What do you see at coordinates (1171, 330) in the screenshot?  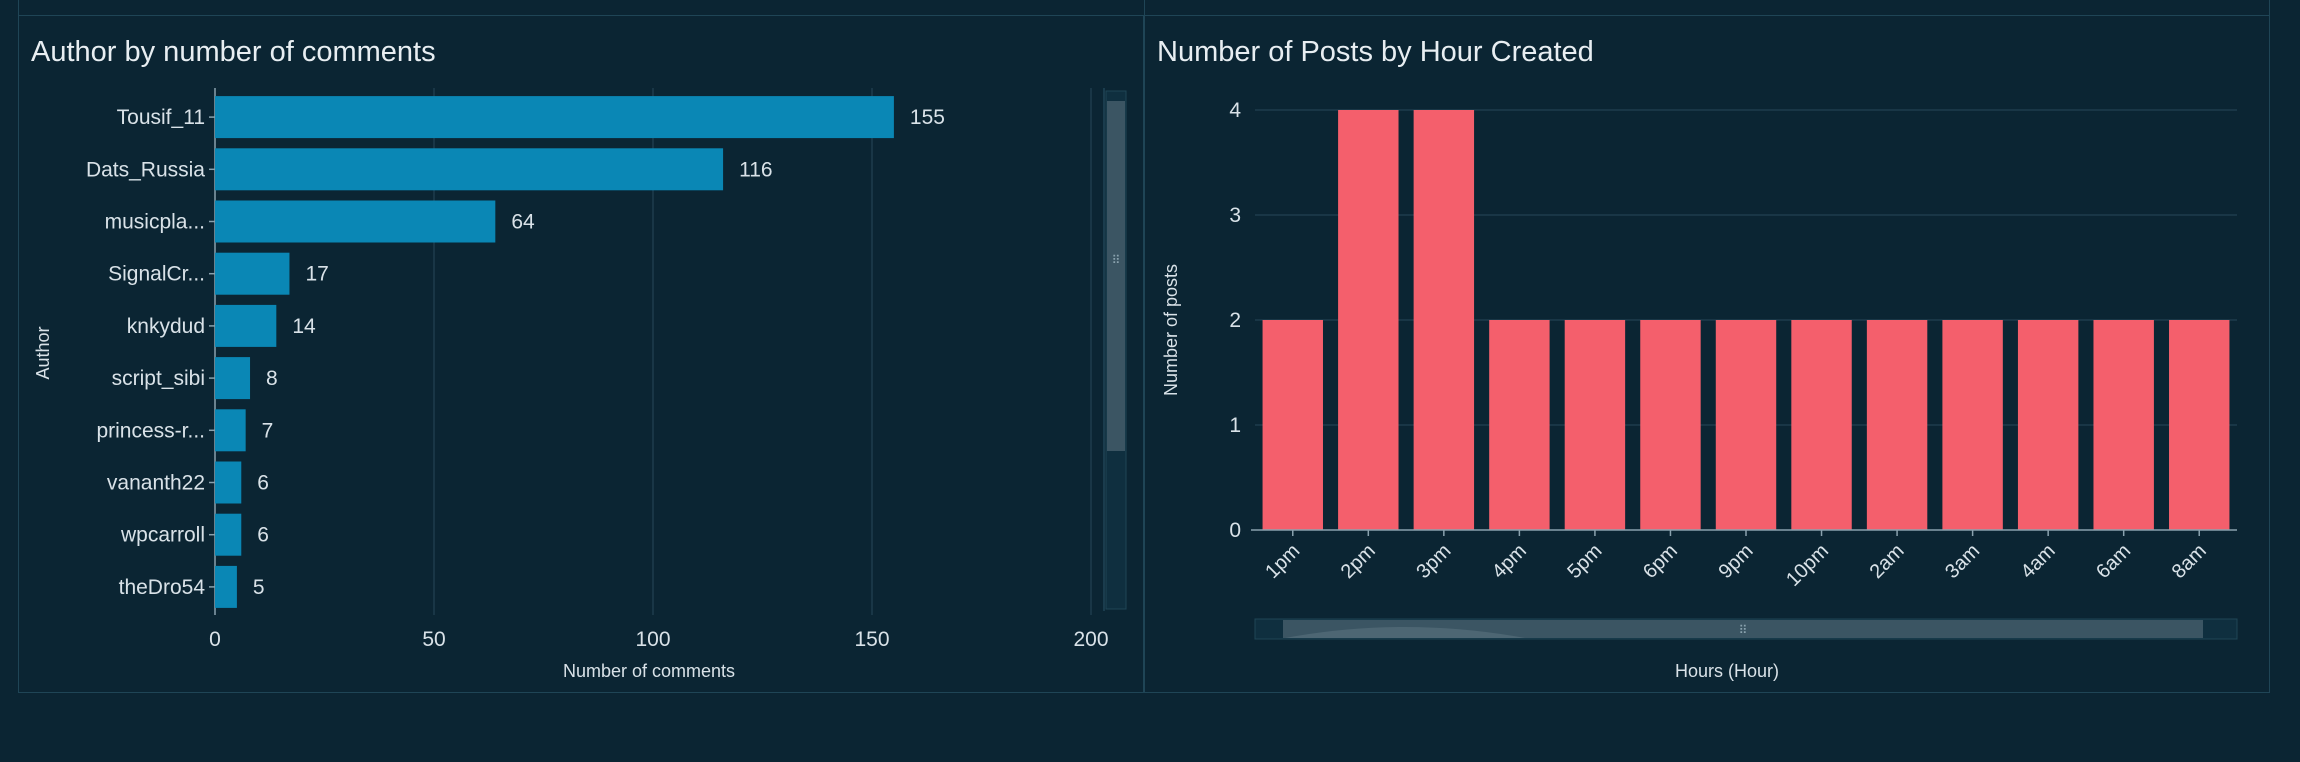 I see `y-axis-title: Number of posts` at bounding box center [1171, 330].